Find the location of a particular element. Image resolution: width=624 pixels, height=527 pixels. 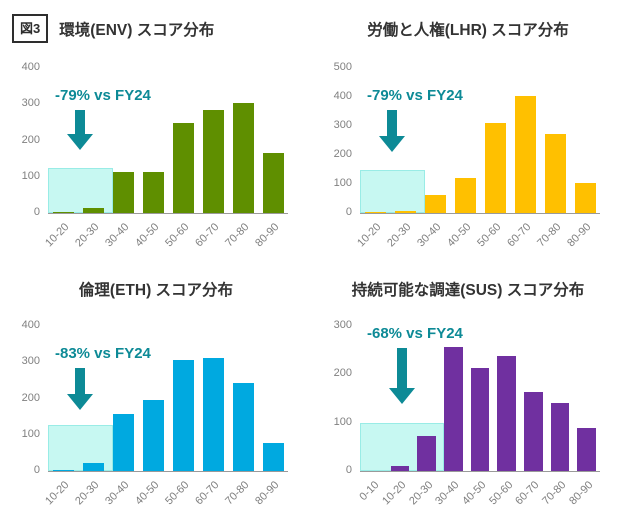

chart-title-lhr: 労働と人権(LHR) スコア分布 is located at coordinates (468, 30).